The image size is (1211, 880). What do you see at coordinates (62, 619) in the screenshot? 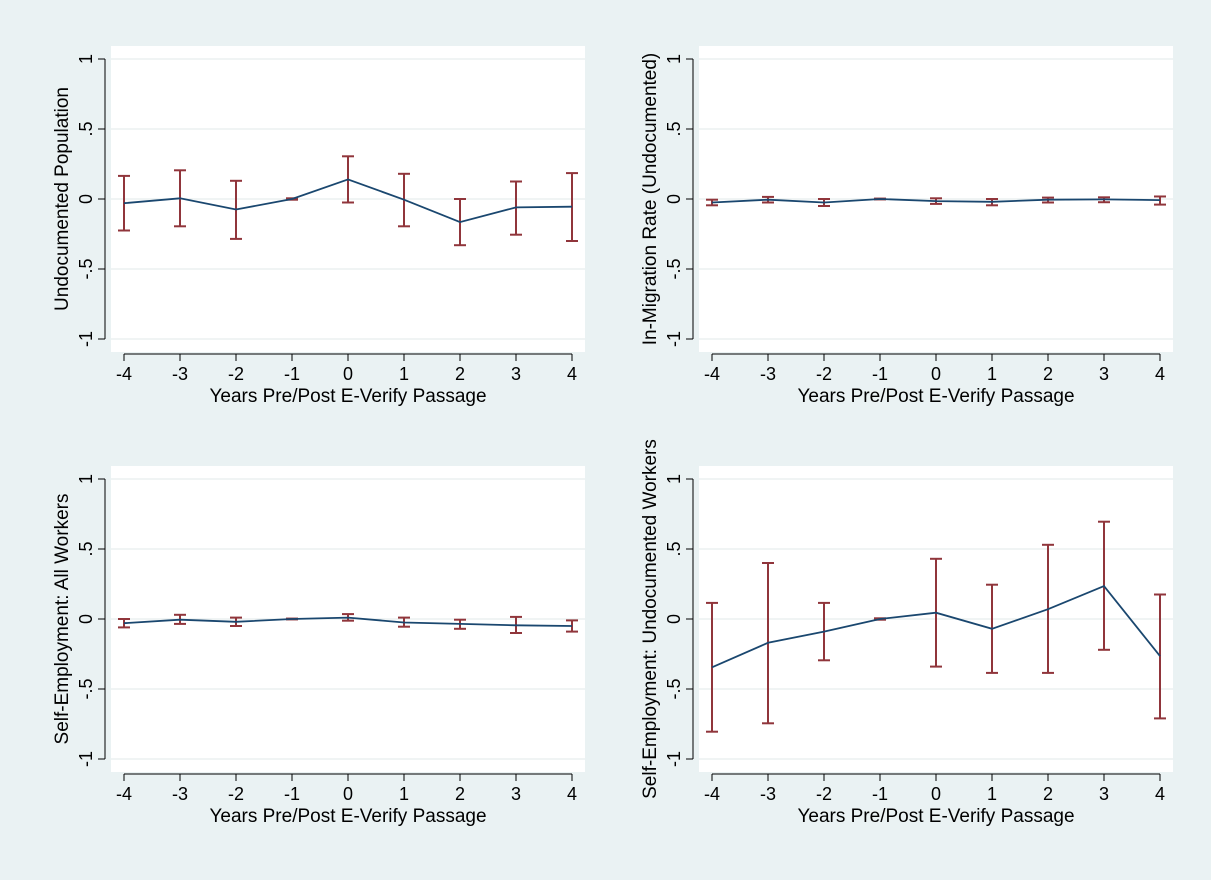
I see `y-axis-label: Self-Employment: All Workers` at bounding box center [62, 619].